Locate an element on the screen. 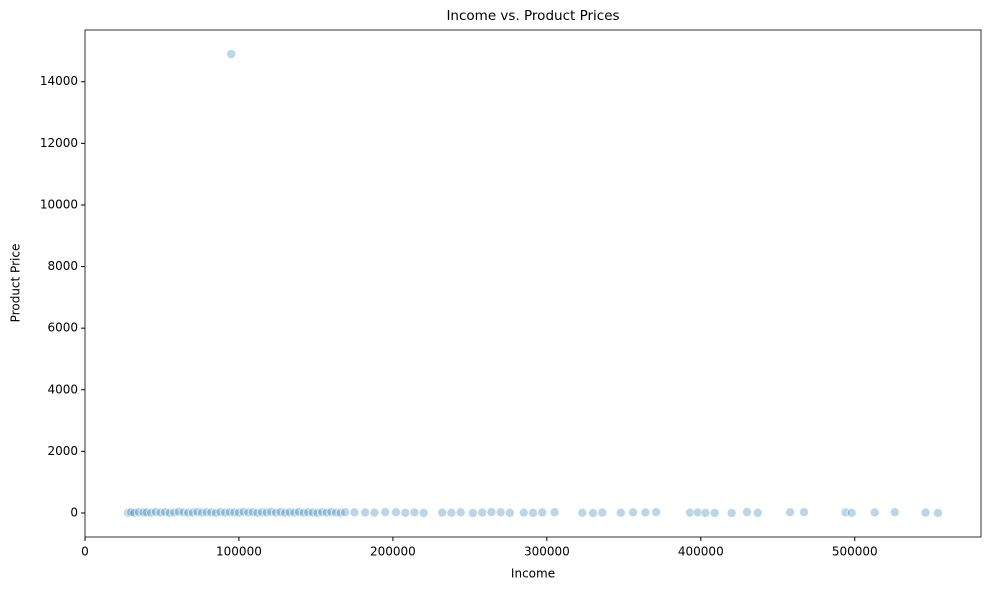  y-tick-label: 8000 is located at coordinates (62, 266).